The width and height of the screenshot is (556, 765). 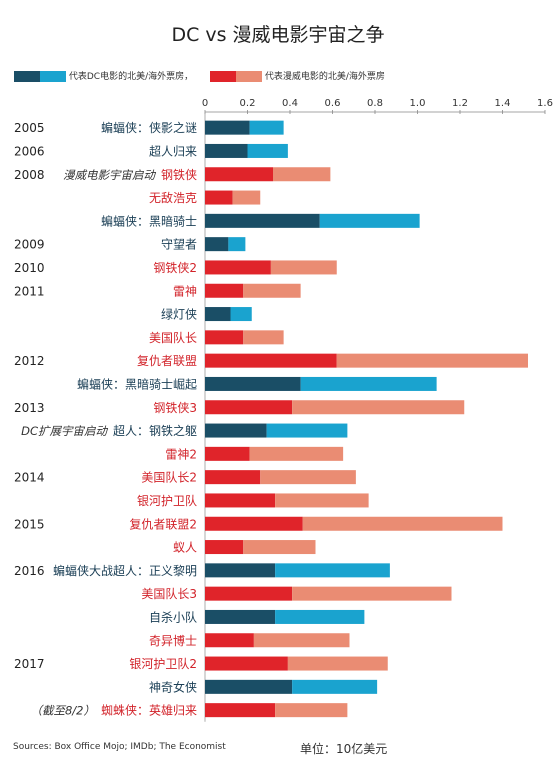 I want to click on film-label: 银河护卫队, so click(x=167, y=500).